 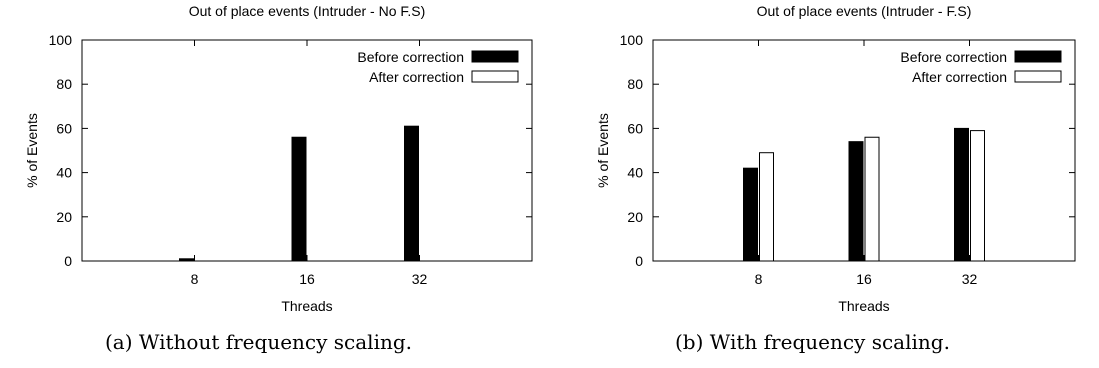 What do you see at coordinates (259, 342) in the screenshot?
I see `caption-a: (a) Without frequency scaling.` at bounding box center [259, 342].